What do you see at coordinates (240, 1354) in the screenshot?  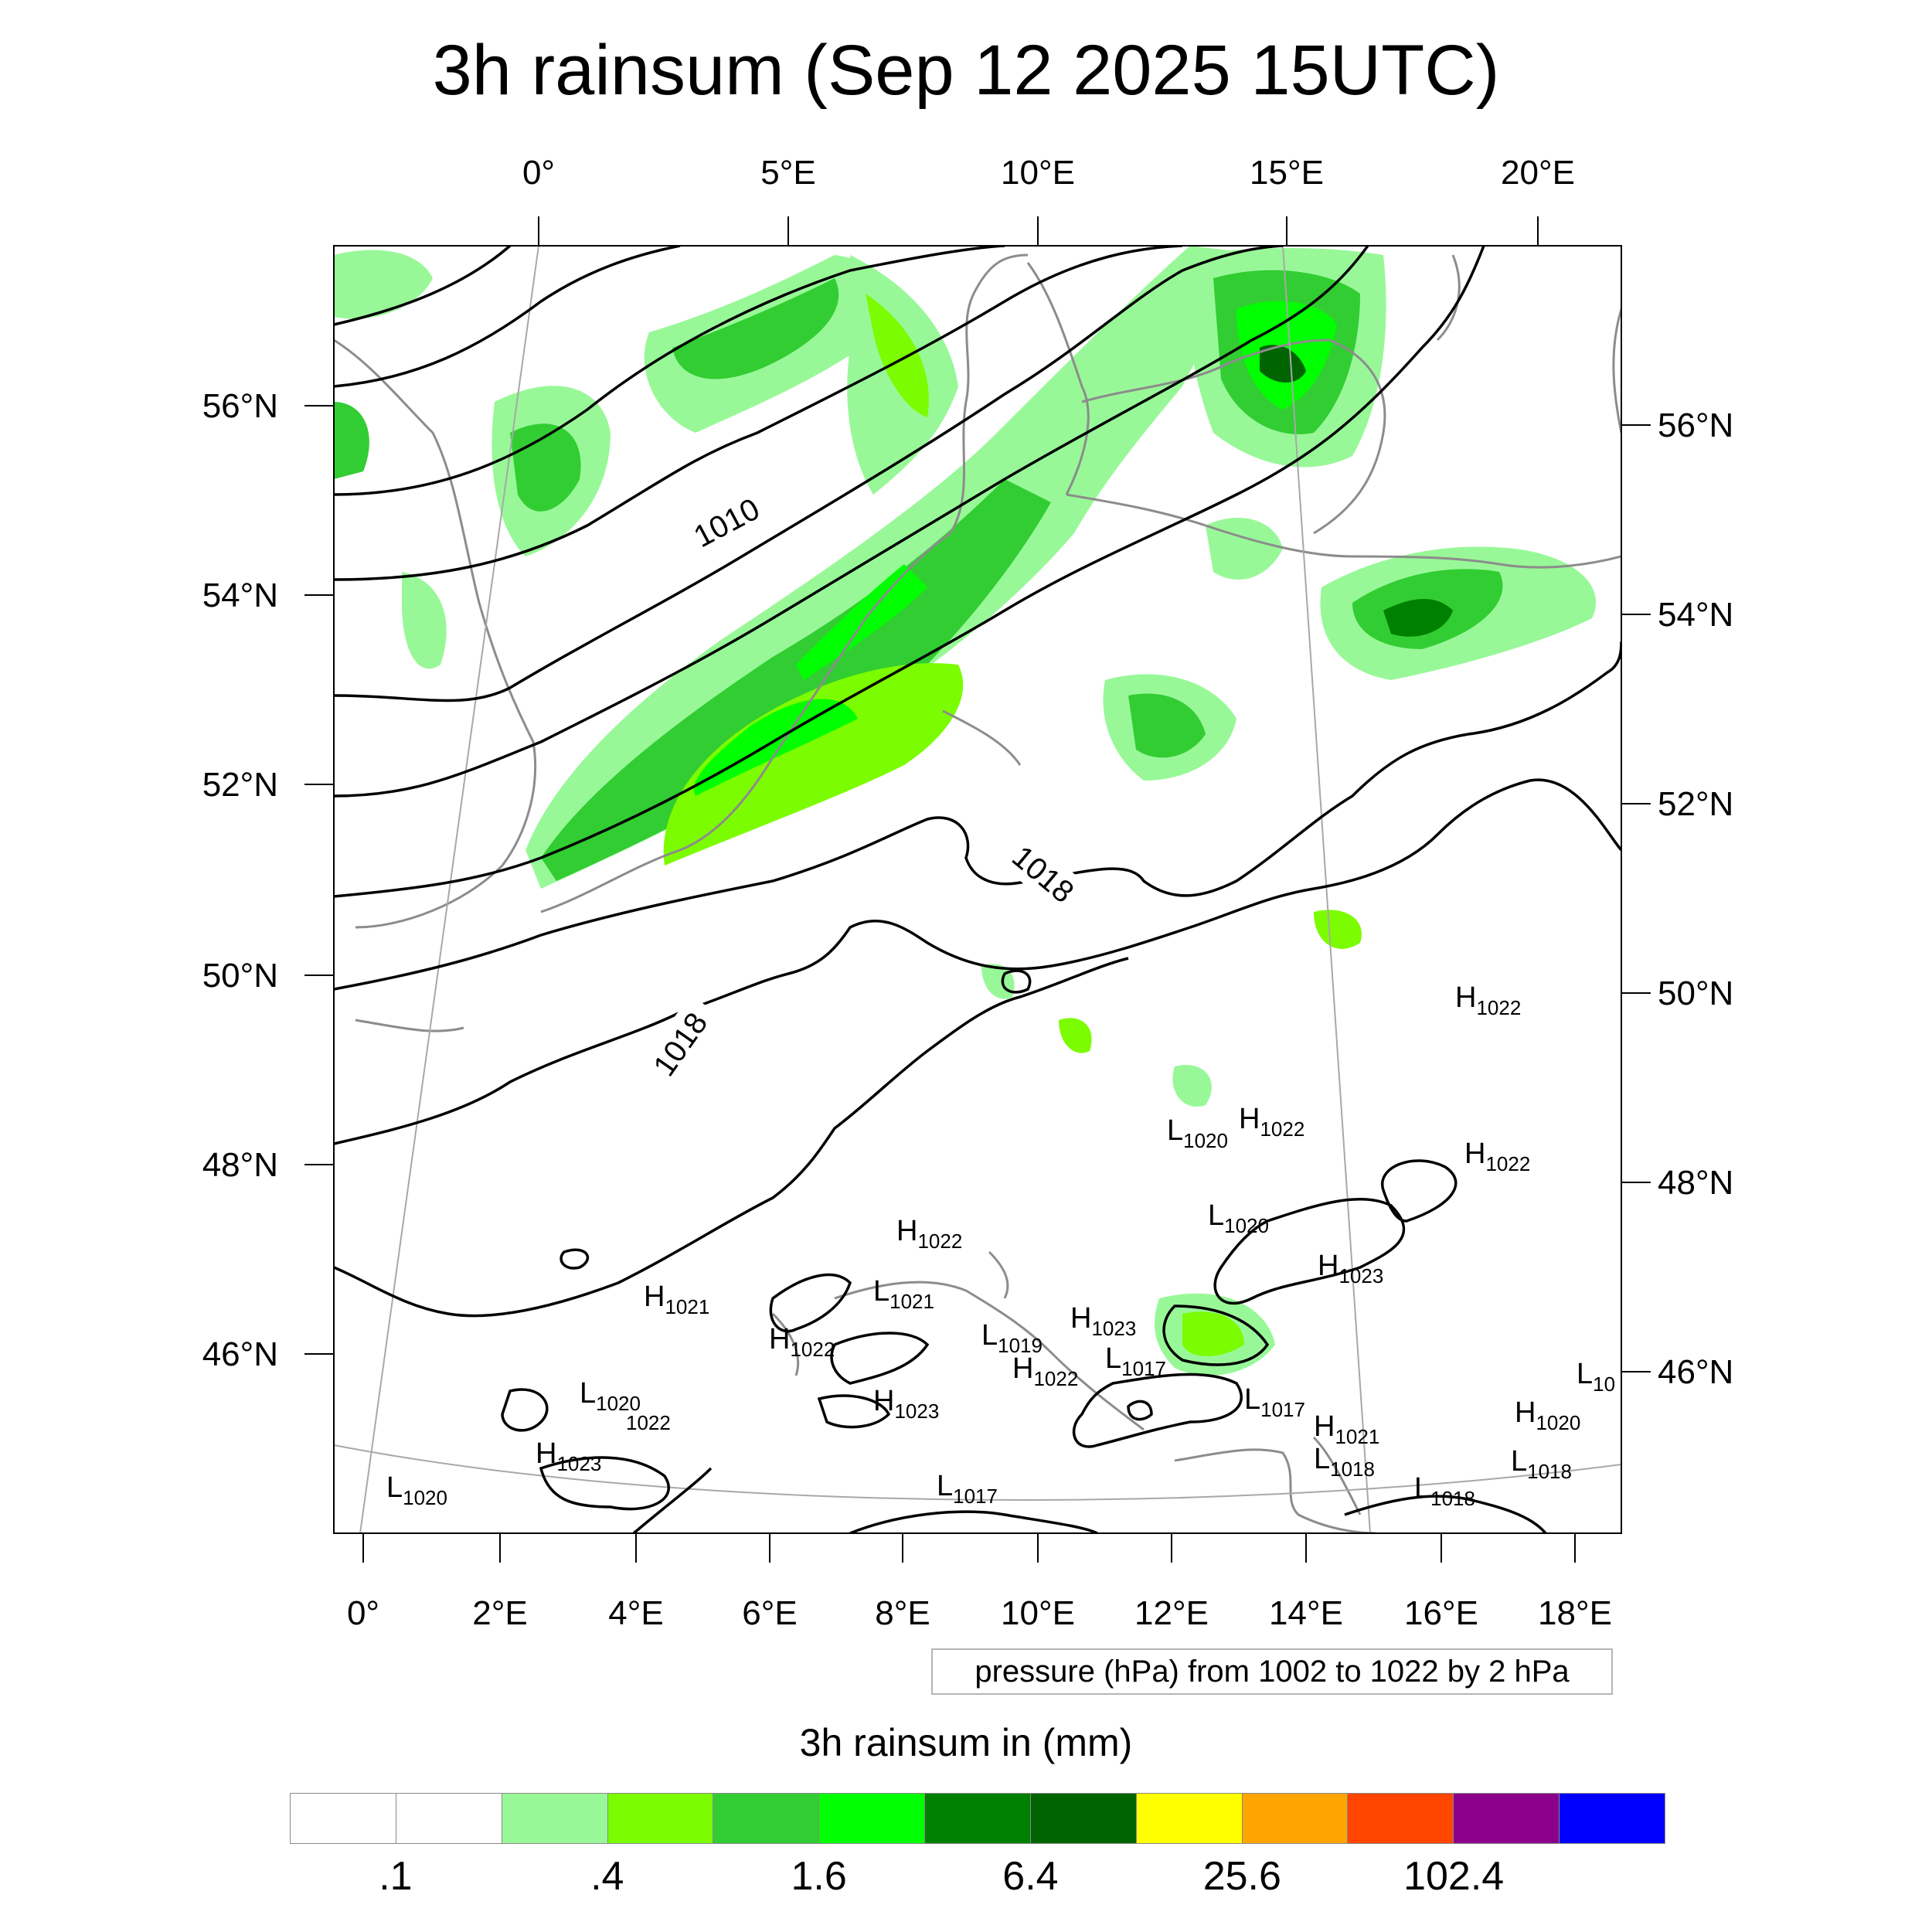 I see `lat-label-left: 46°N` at bounding box center [240, 1354].